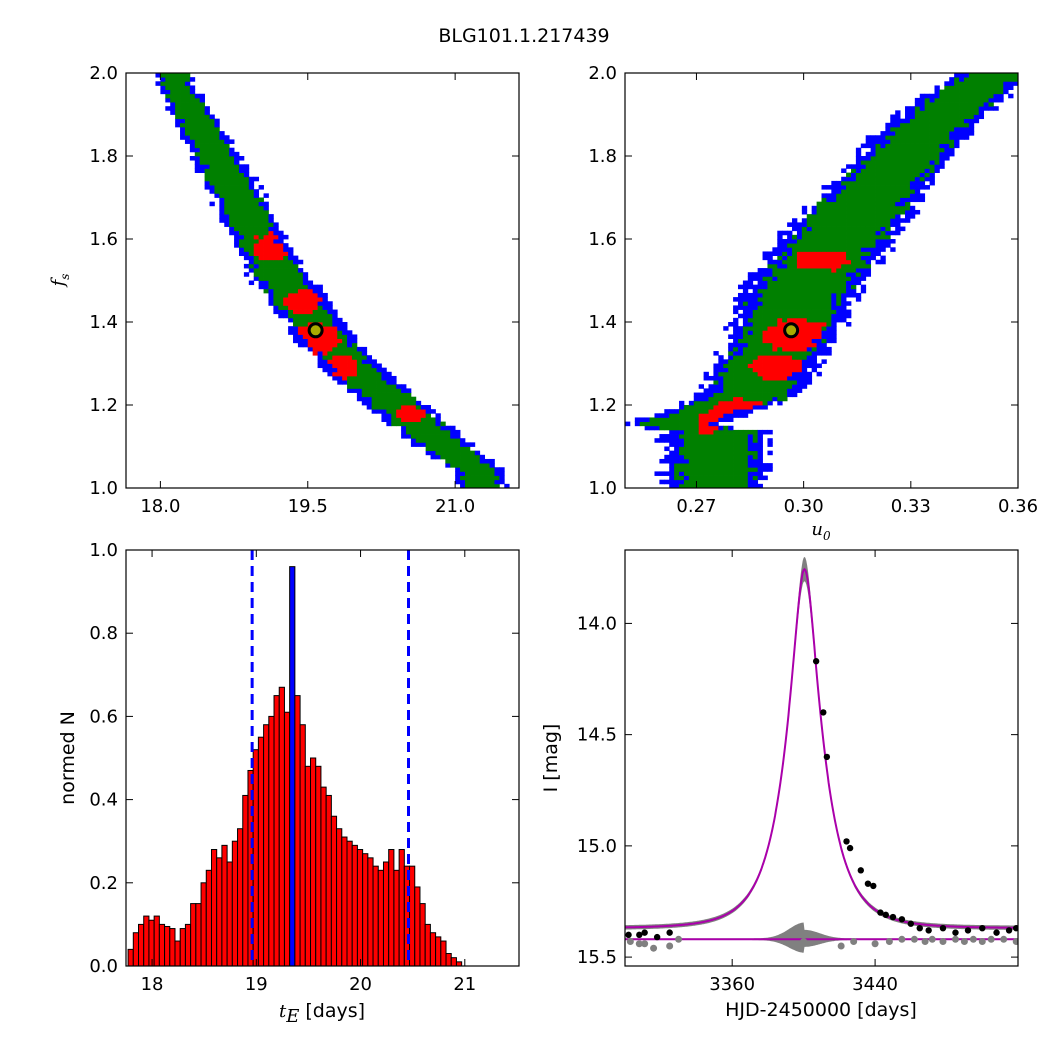  Describe the element at coordinates (860, 870) in the screenshot. I see `data-point` at that location.